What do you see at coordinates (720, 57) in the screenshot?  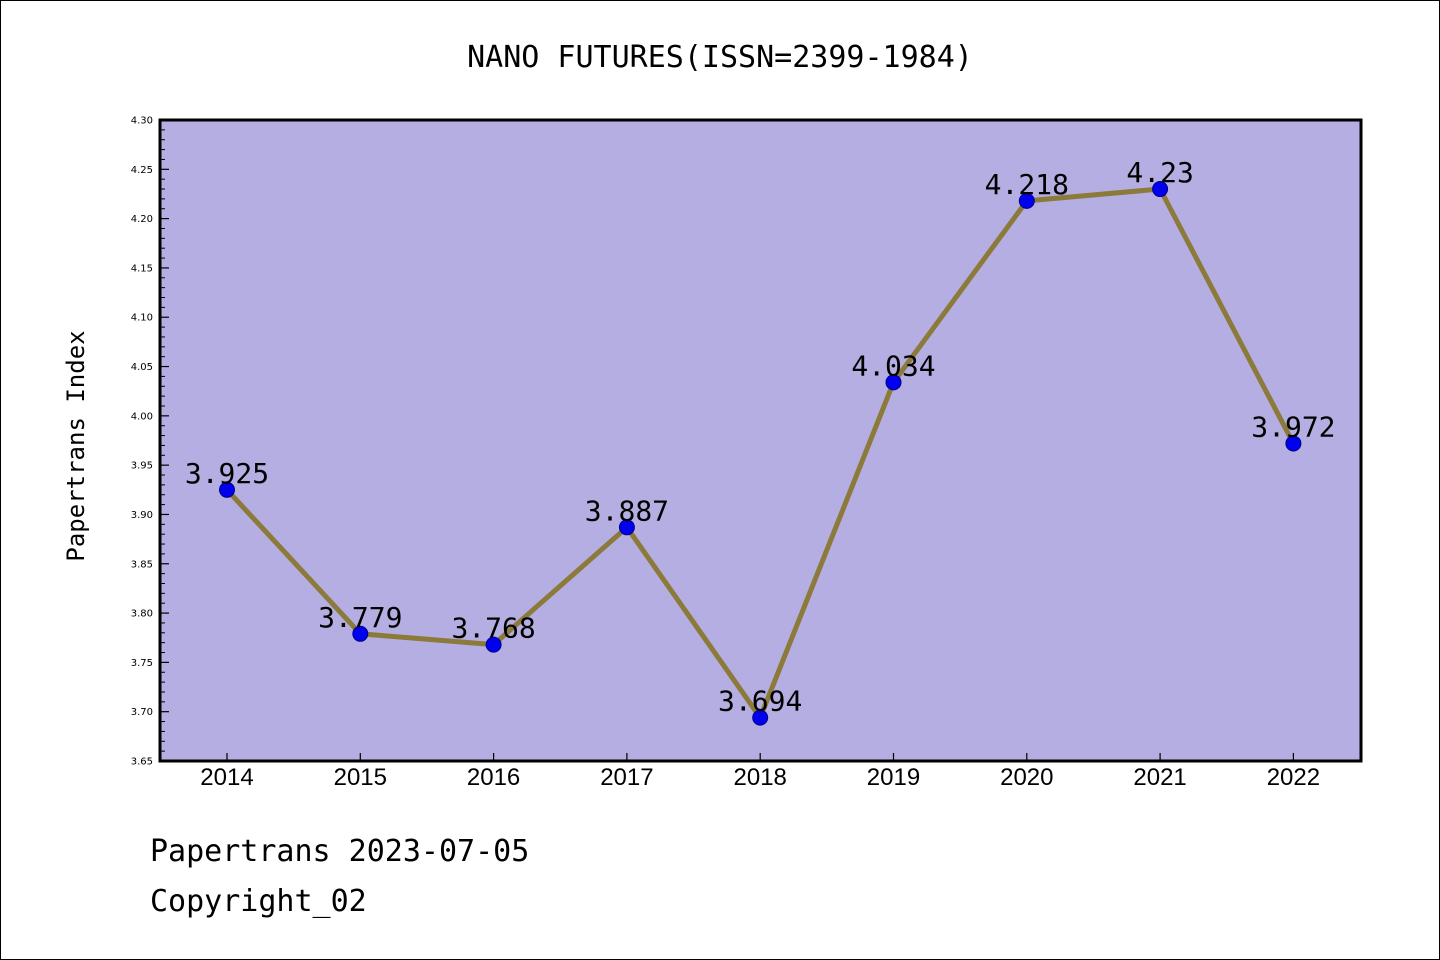 I see `chart-title: NANO FUTURES(ISSN=2399-1984)` at bounding box center [720, 57].